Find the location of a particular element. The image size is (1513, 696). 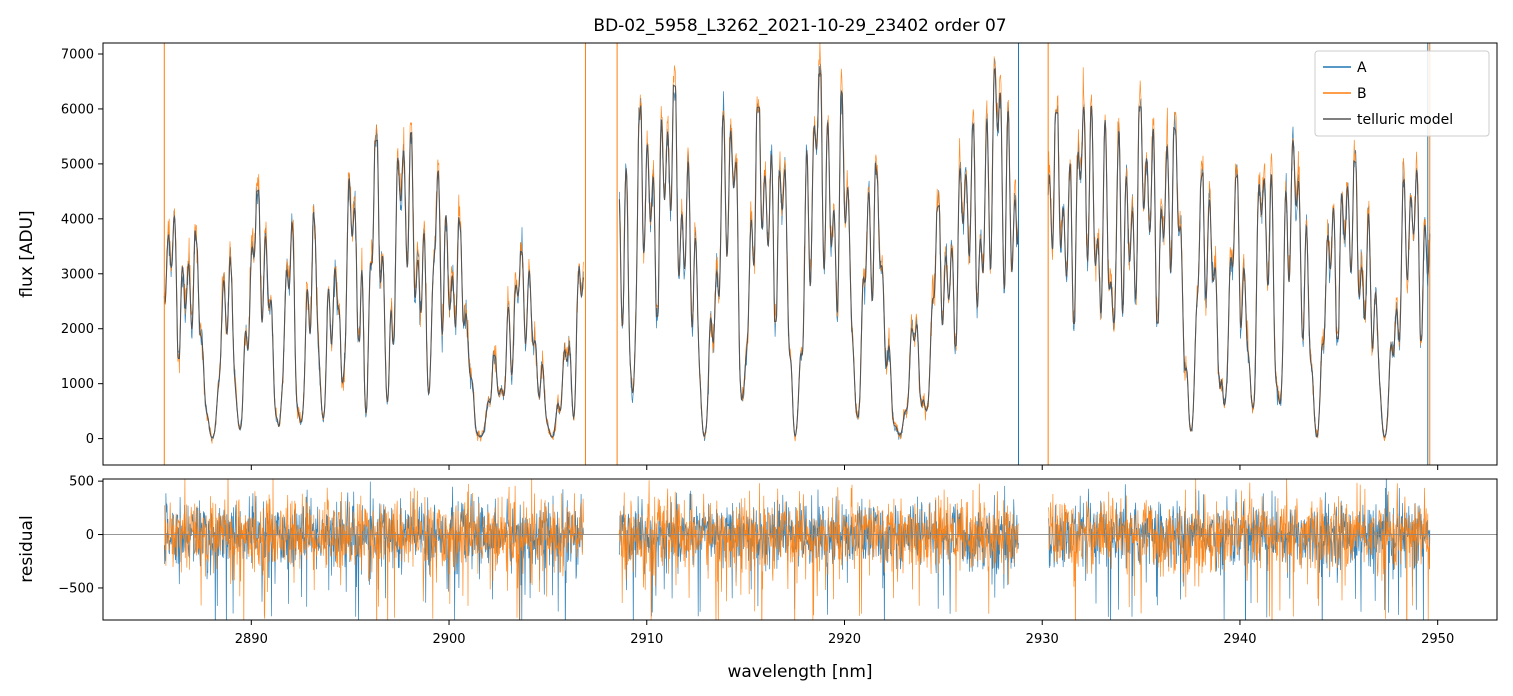

legend-label-1: B is located at coordinates (1362, 94).